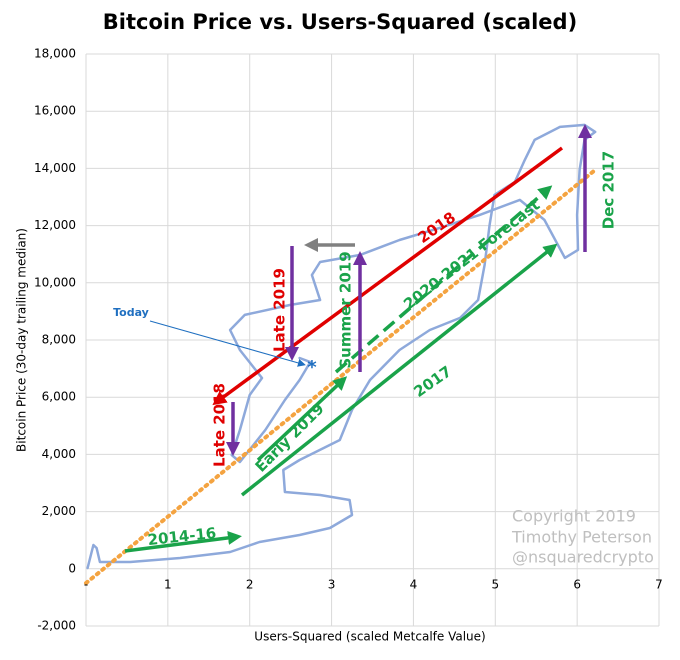 This screenshot has width=680, height=660. What do you see at coordinates (55, 168) in the screenshot?
I see `y-tick-label: 14,000` at bounding box center [55, 168].